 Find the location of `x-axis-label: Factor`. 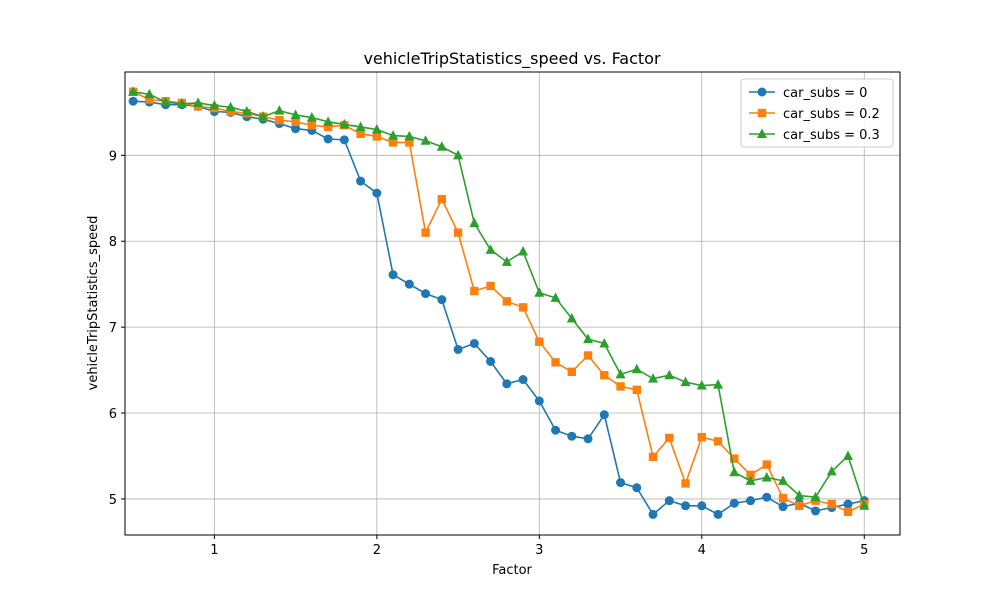

x-axis-label: Factor is located at coordinates (512, 570).